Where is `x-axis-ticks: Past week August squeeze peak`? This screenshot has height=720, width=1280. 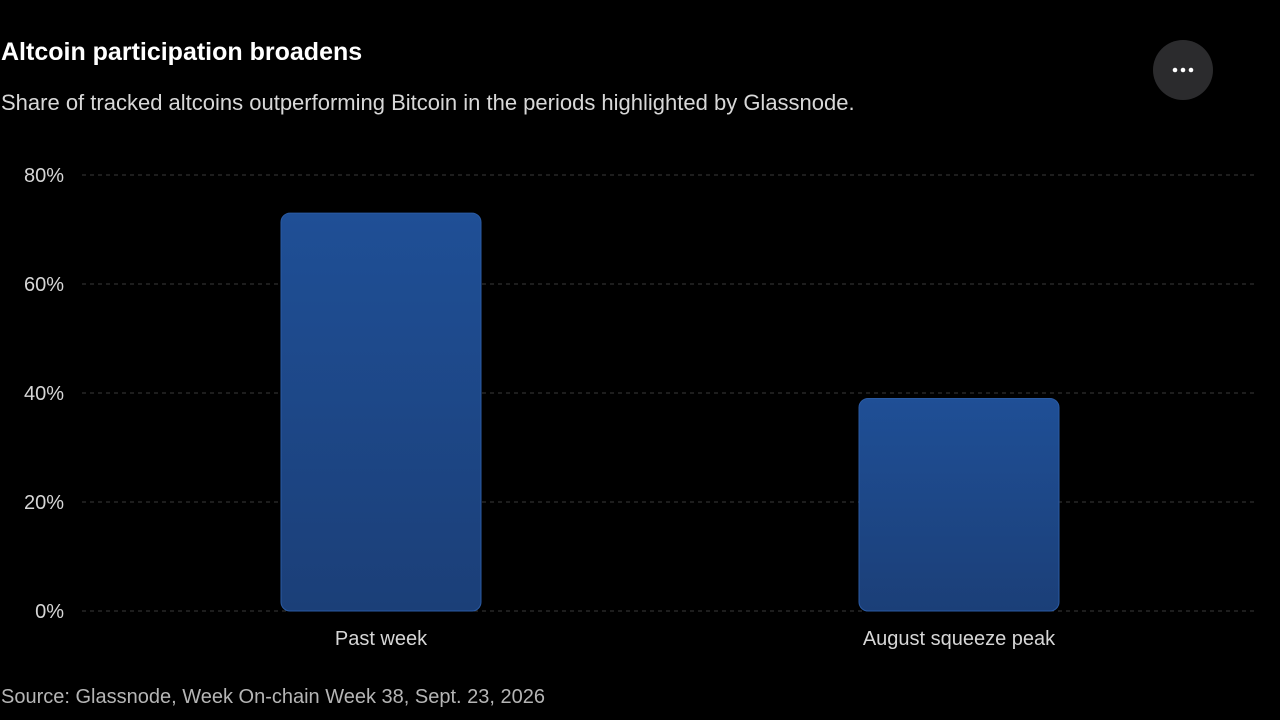
x-axis-ticks: Past week August squeeze peak is located at coordinates (695, 639).